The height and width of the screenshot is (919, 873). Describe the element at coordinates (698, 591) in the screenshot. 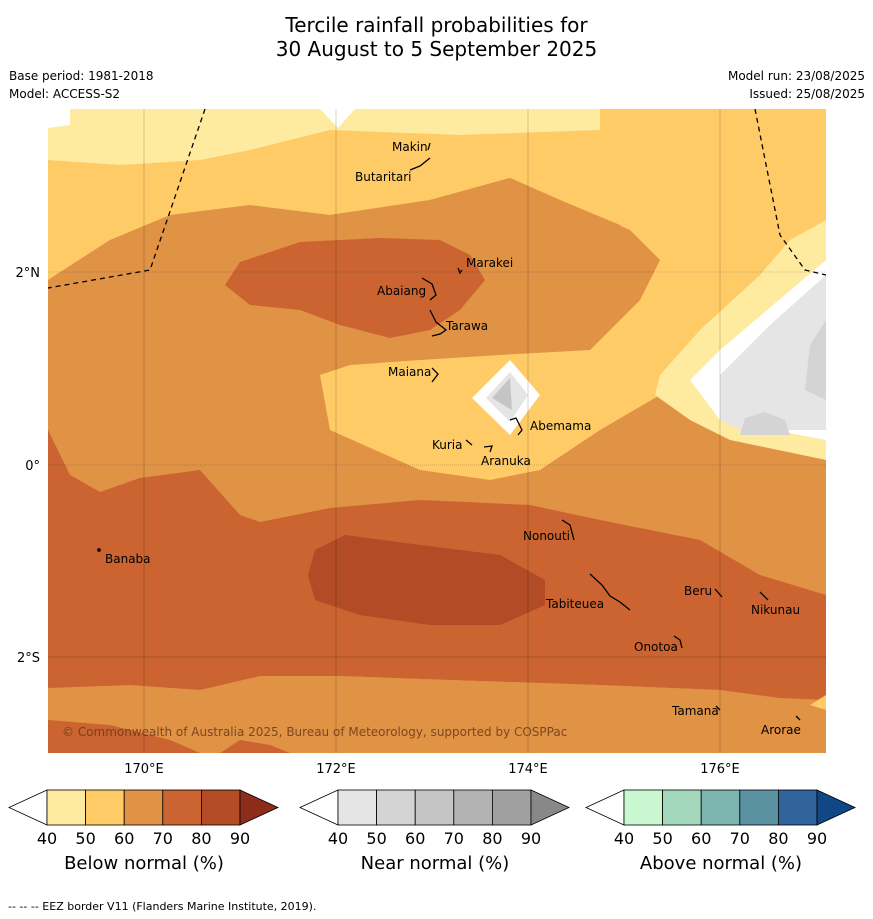

I see `island-label-beru: Beru` at that location.